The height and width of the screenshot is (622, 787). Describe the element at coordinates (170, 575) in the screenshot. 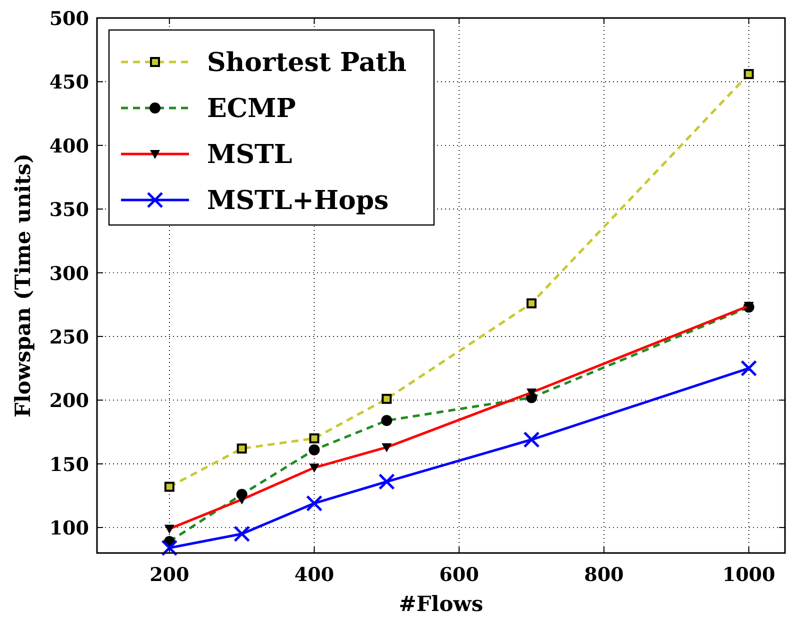

I see `x-tick-label: 200` at that location.